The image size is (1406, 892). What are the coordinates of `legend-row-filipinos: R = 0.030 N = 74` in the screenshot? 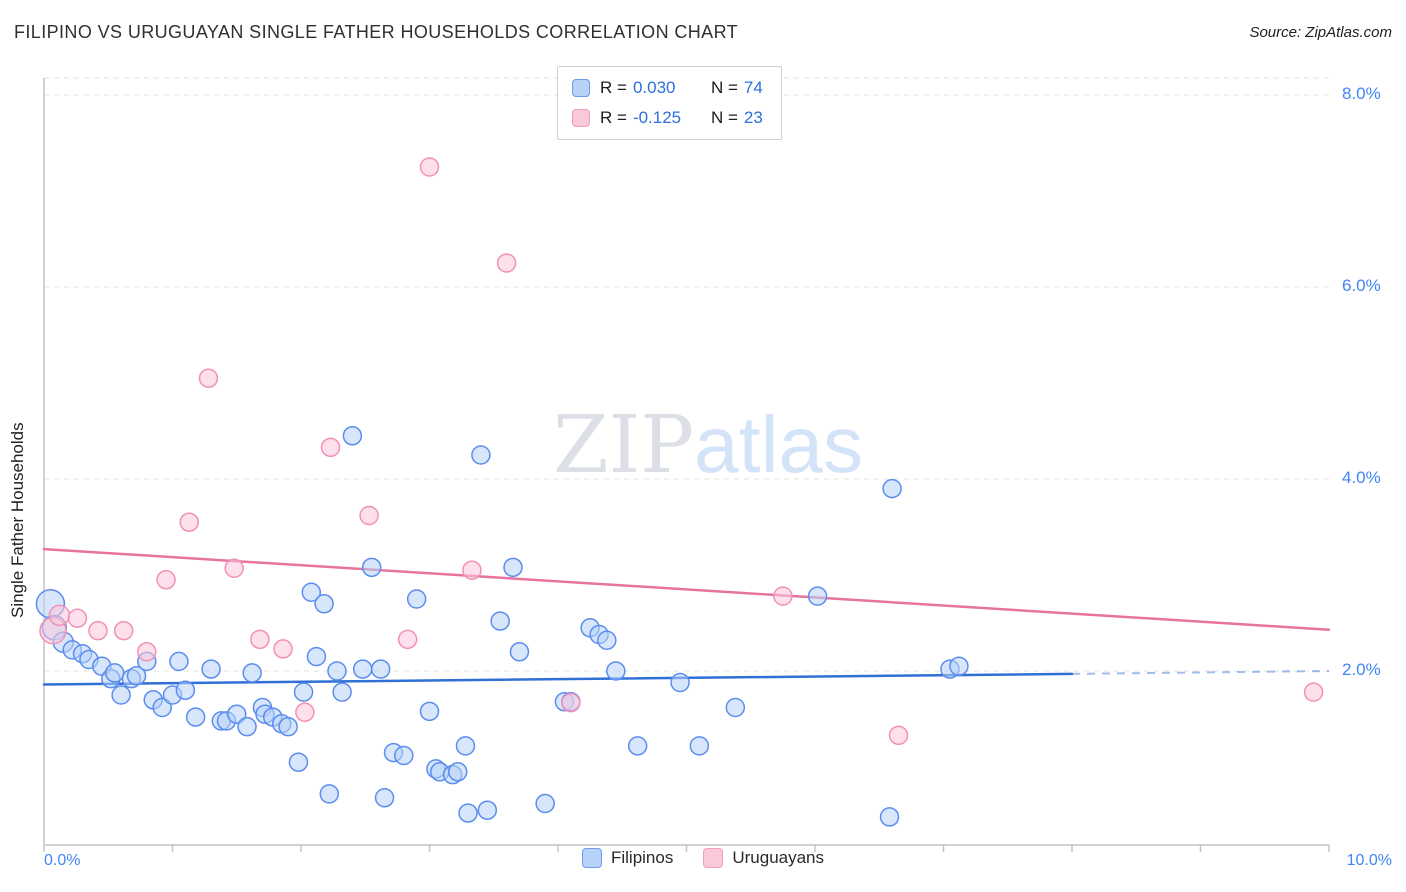 It's located at (667, 88).